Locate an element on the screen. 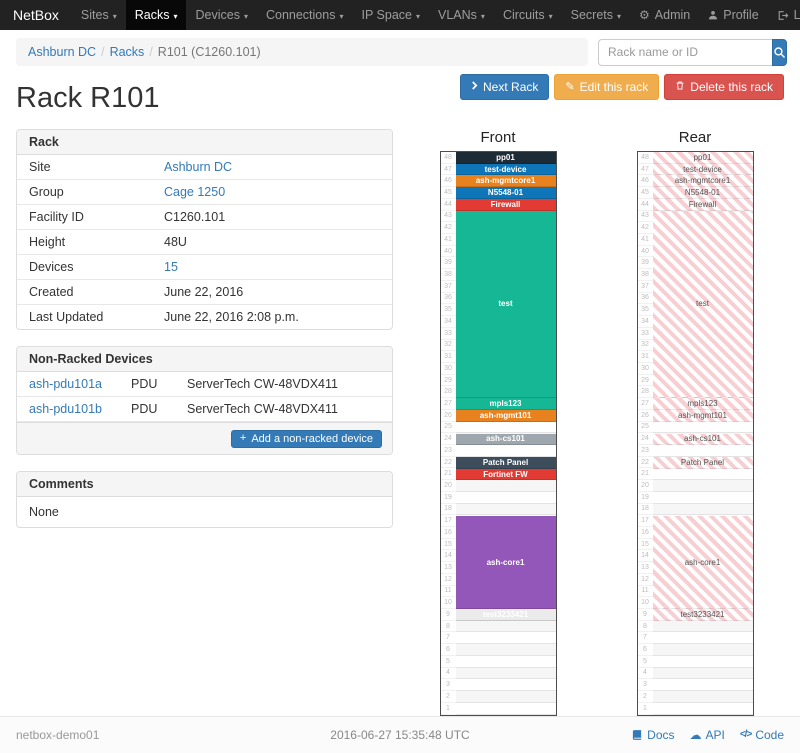 This screenshot has height=753, width=800. front-device-test3233421: test3233421 is located at coordinates (505, 615).